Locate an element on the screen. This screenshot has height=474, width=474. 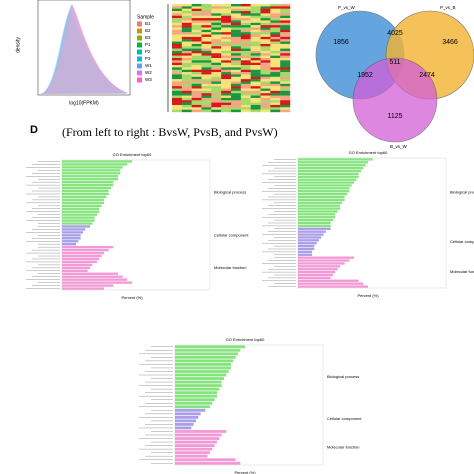
legend-label: B3 is located at coordinates (148, 37).